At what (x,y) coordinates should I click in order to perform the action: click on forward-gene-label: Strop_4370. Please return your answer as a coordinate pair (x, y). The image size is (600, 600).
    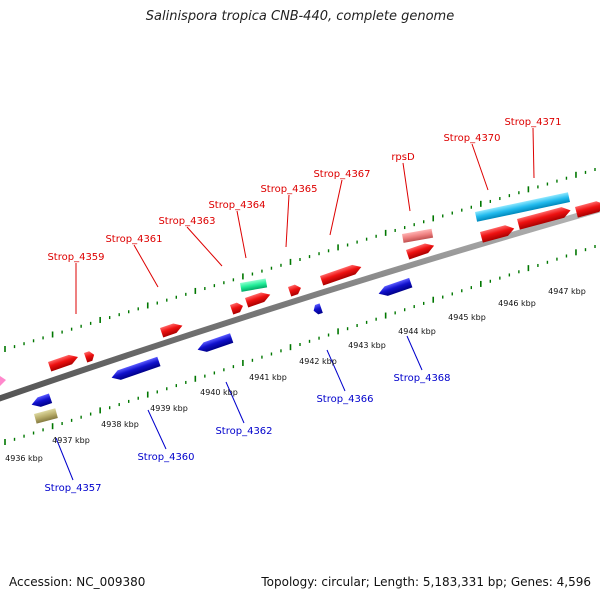
    Looking at the image, I should click on (471, 138).